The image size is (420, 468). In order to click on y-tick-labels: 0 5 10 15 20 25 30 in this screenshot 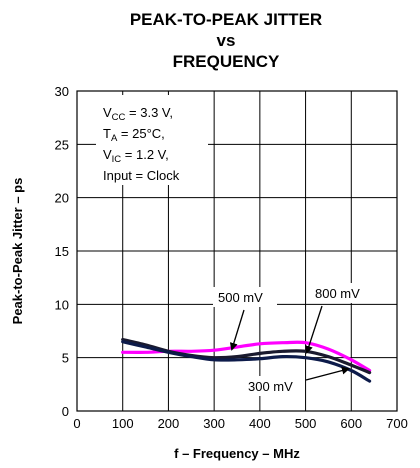, I will do `click(62, 251)`.